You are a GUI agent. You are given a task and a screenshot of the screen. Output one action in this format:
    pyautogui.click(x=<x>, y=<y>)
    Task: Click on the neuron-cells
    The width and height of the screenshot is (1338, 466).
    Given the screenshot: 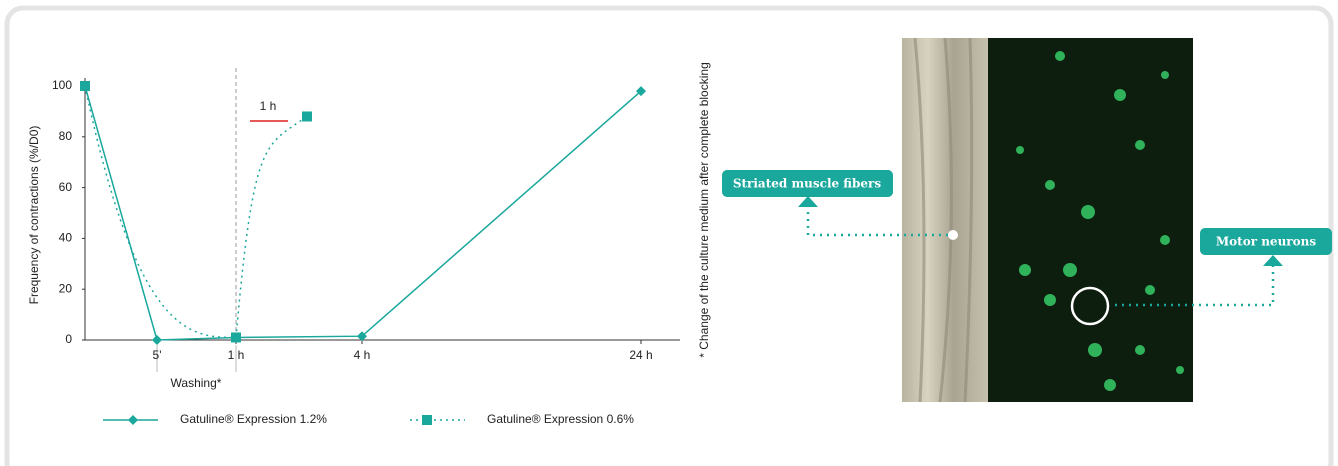 What is the action you would take?
    pyautogui.click(x=1100, y=221)
    